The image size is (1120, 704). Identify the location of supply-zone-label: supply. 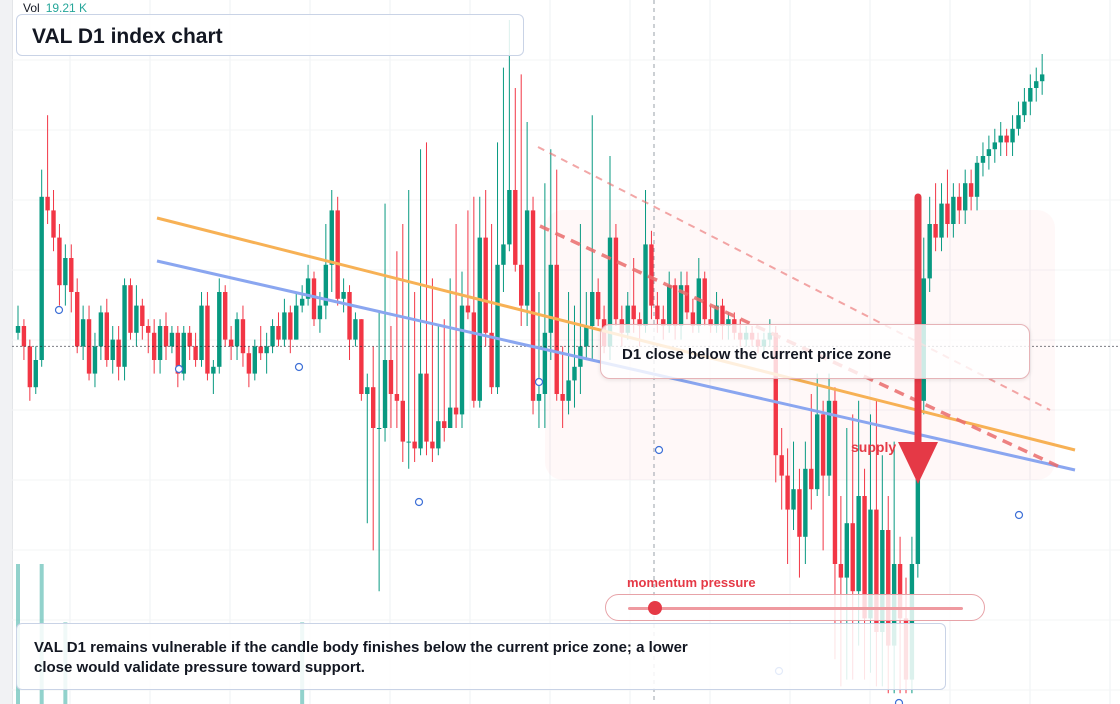
(874, 447).